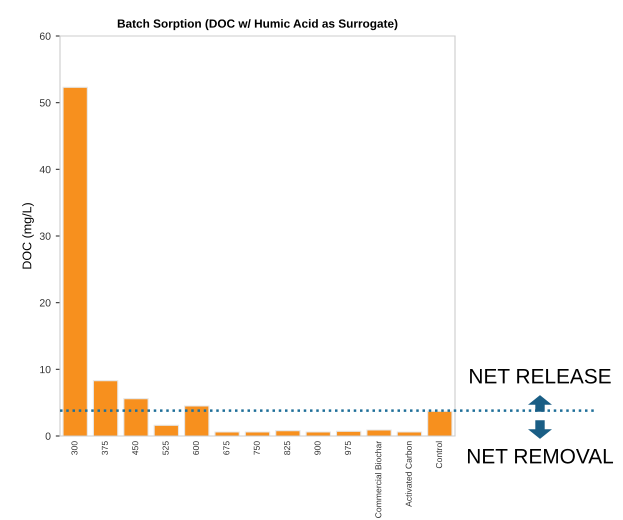 The image size is (623, 520). What do you see at coordinates (347, 448) in the screenshot?
I see `x-tick-label: 975` at bounding box center [347, 448].